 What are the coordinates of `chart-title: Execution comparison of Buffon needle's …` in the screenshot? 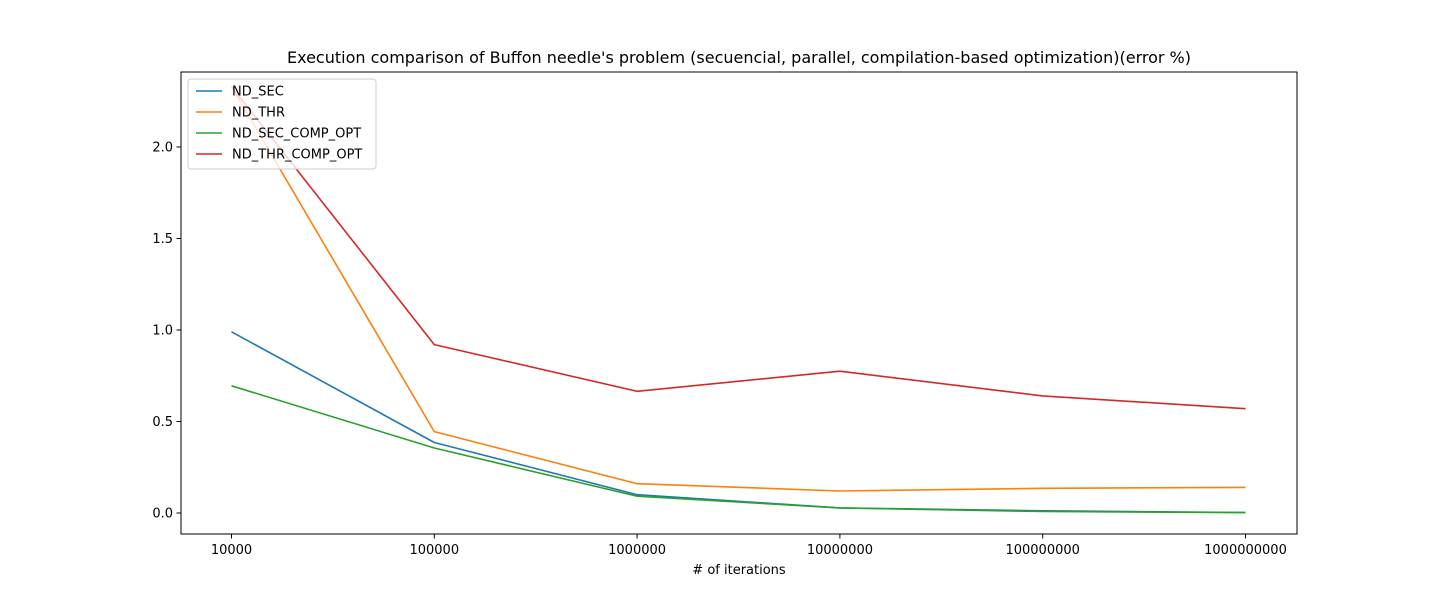 It's located at (739, 57).